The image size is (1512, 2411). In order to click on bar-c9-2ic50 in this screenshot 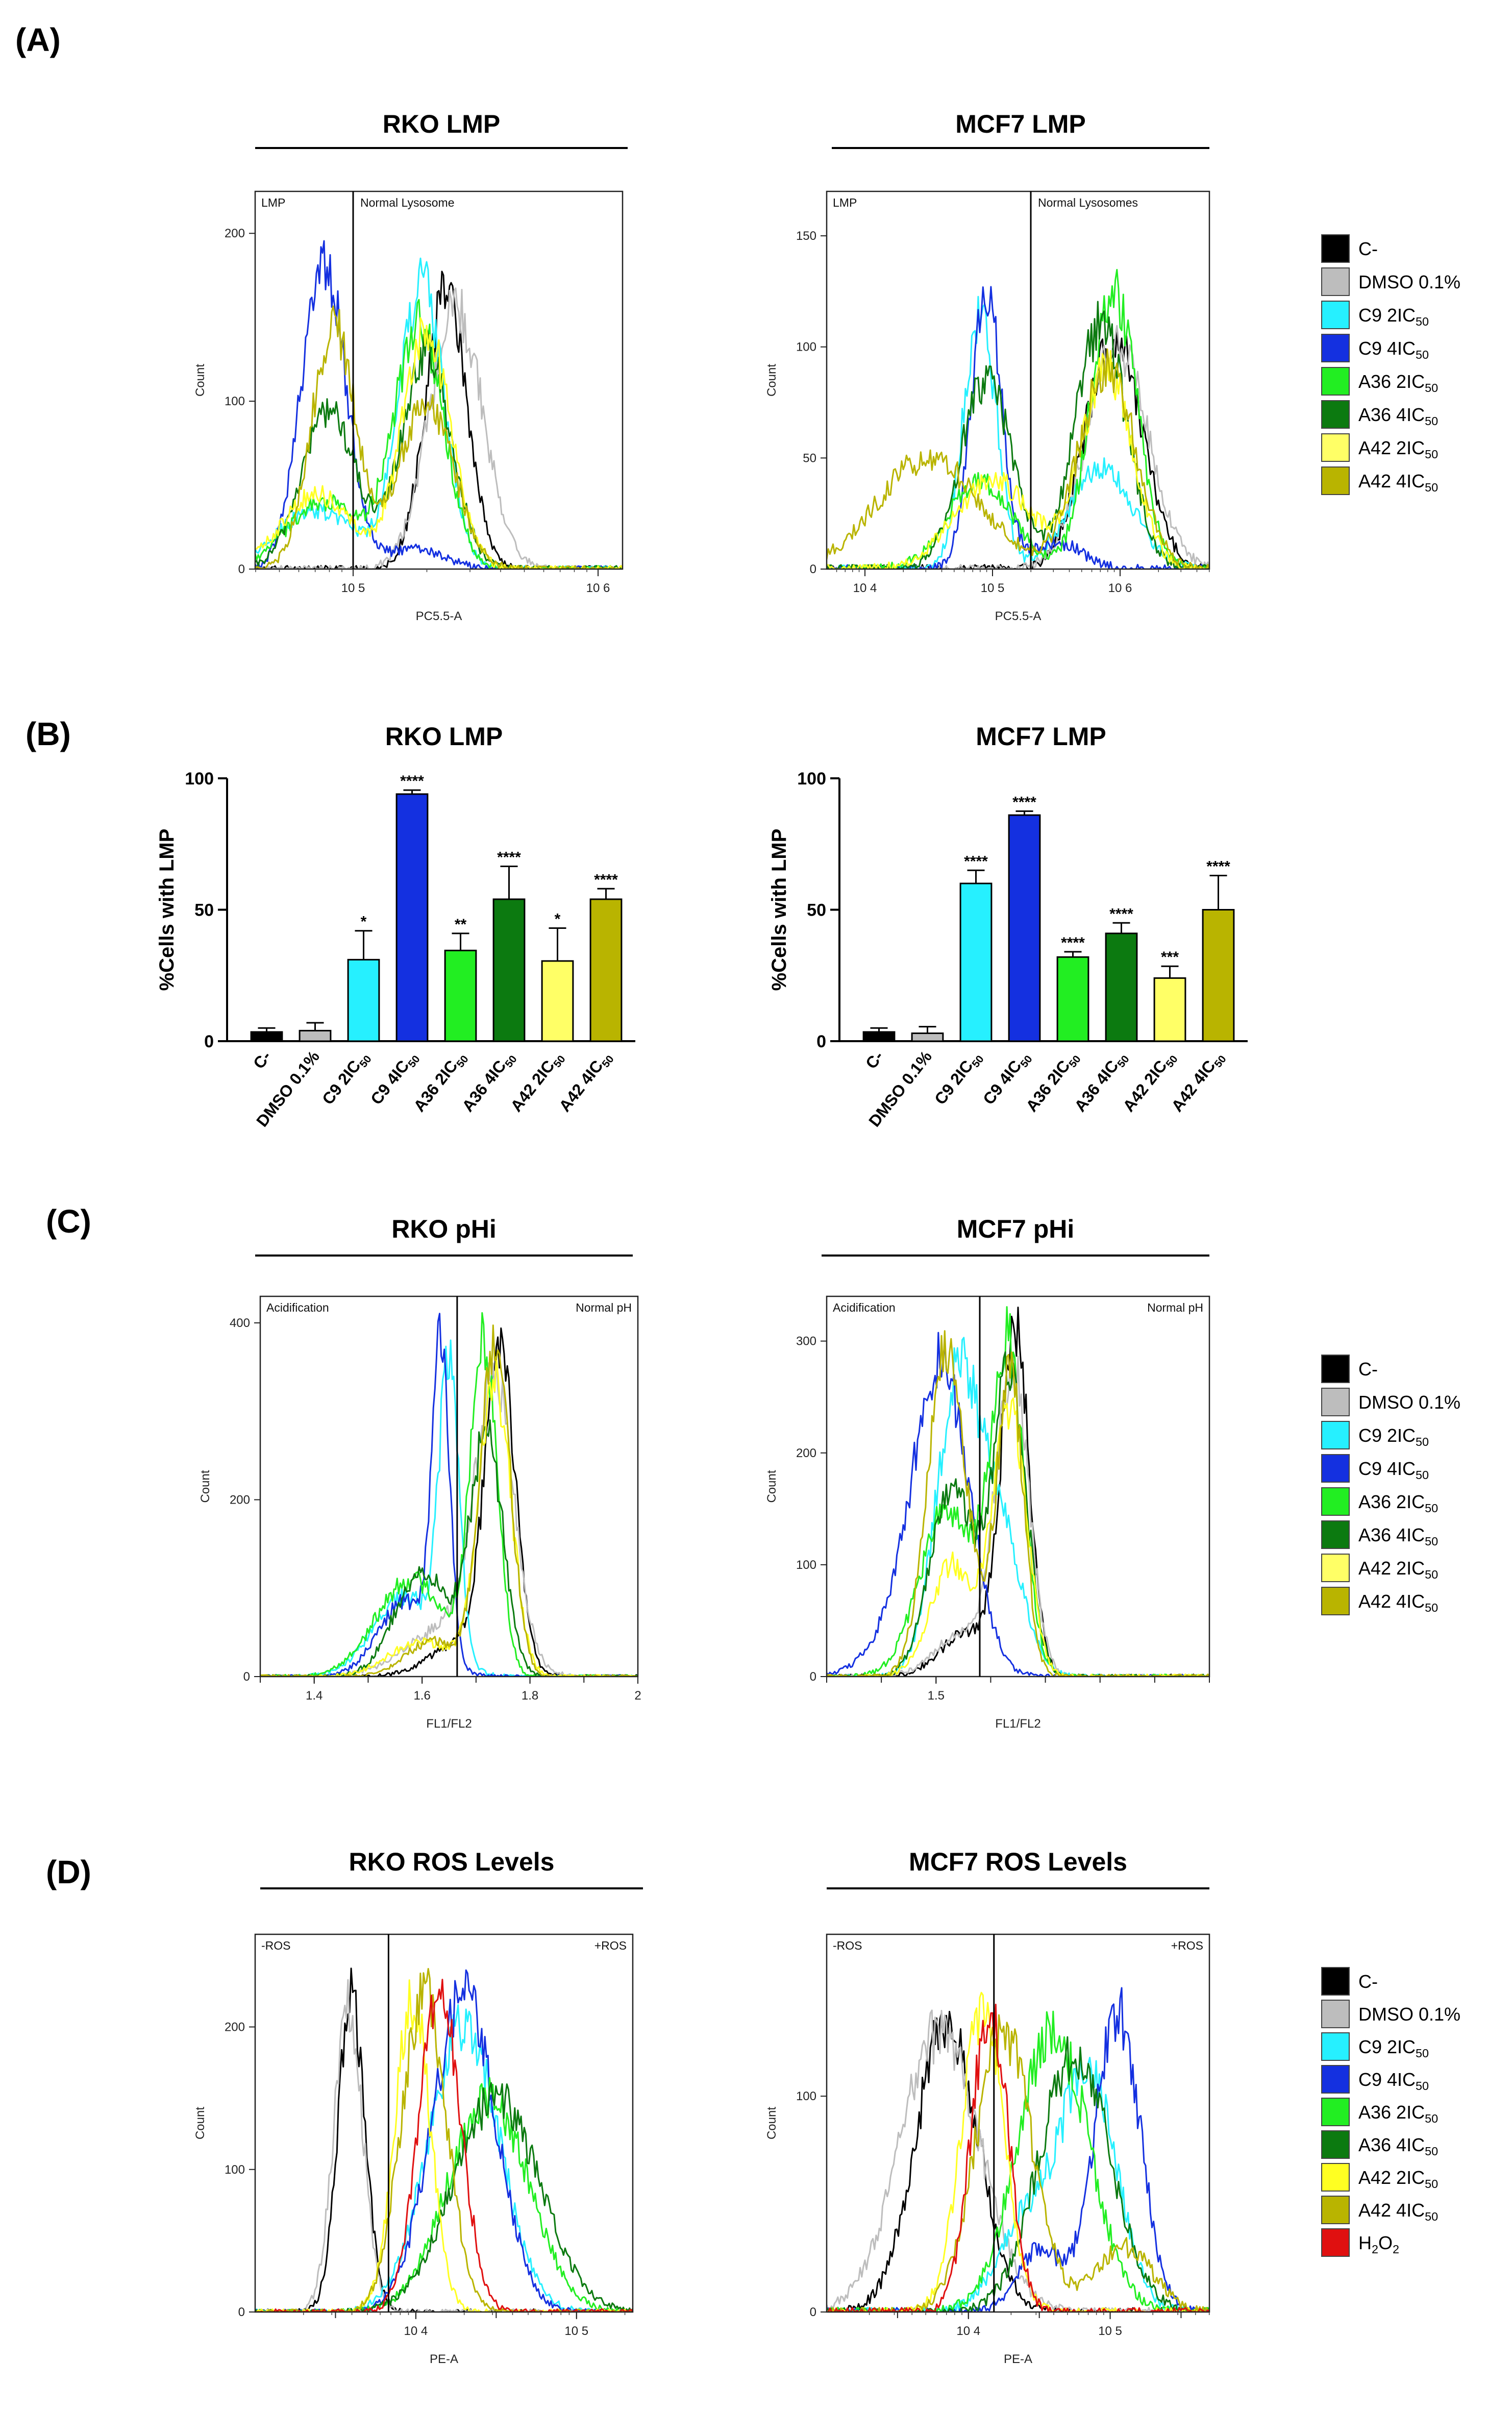, I will do `click(976, 962)`.